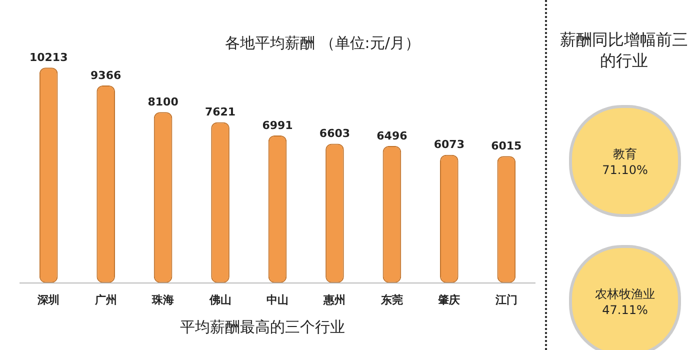 The height and width of the screenshot is (350, 699). Describe the element at coordinates (105, 299) in the screenshot. I see `x-tick-label: 广州` at that location.